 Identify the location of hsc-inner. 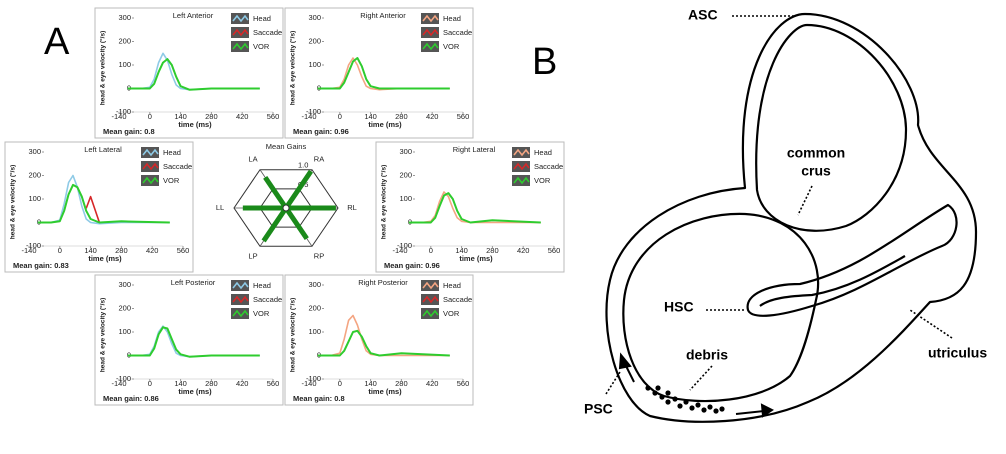
(832, 281).